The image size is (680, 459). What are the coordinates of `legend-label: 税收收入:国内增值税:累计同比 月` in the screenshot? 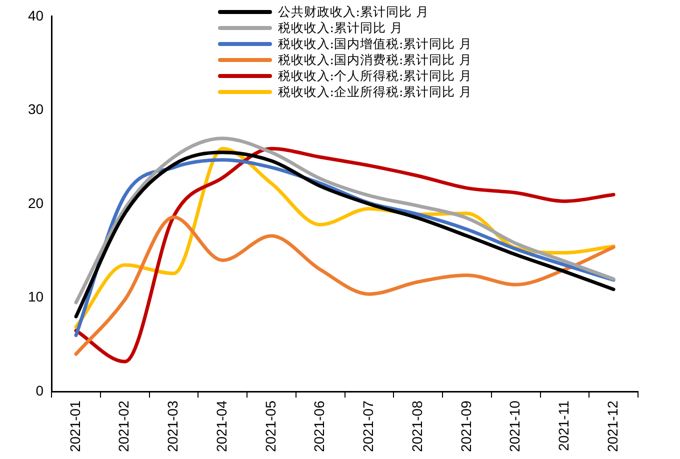 It's located at (375, 44).